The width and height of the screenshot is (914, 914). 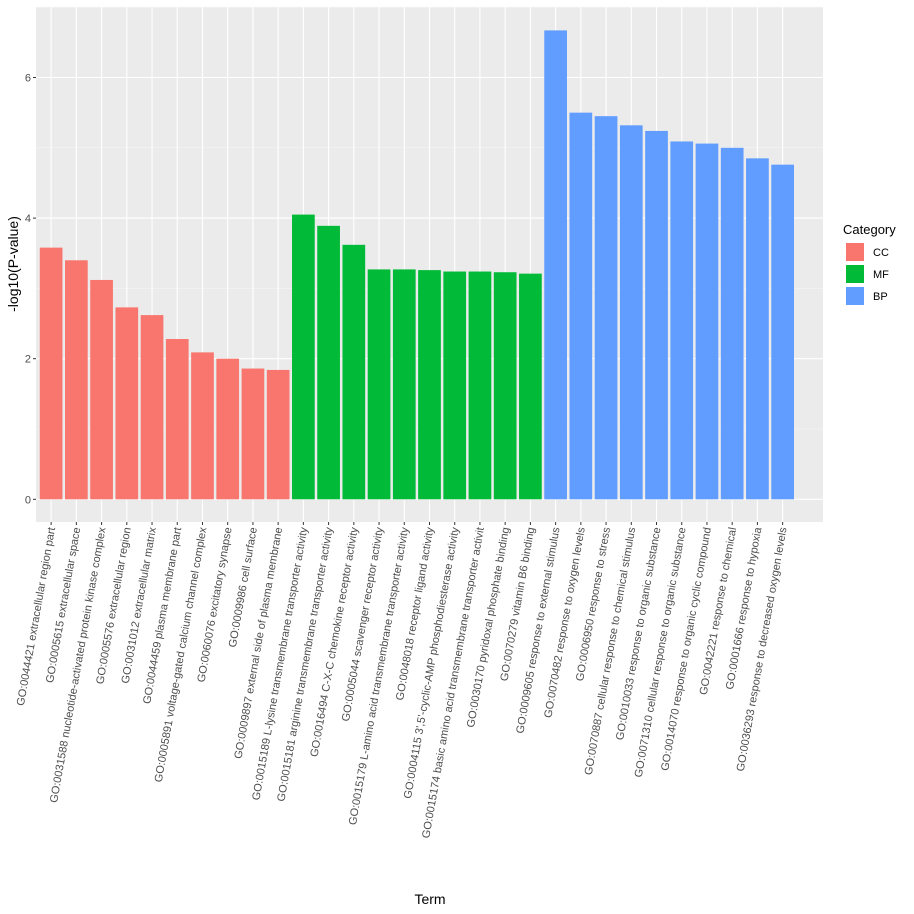 What do you see at coordinates (30, 289) in the screenshot?
I see `y-axis: 0 2 4 6` at bounding box center [30, 289].